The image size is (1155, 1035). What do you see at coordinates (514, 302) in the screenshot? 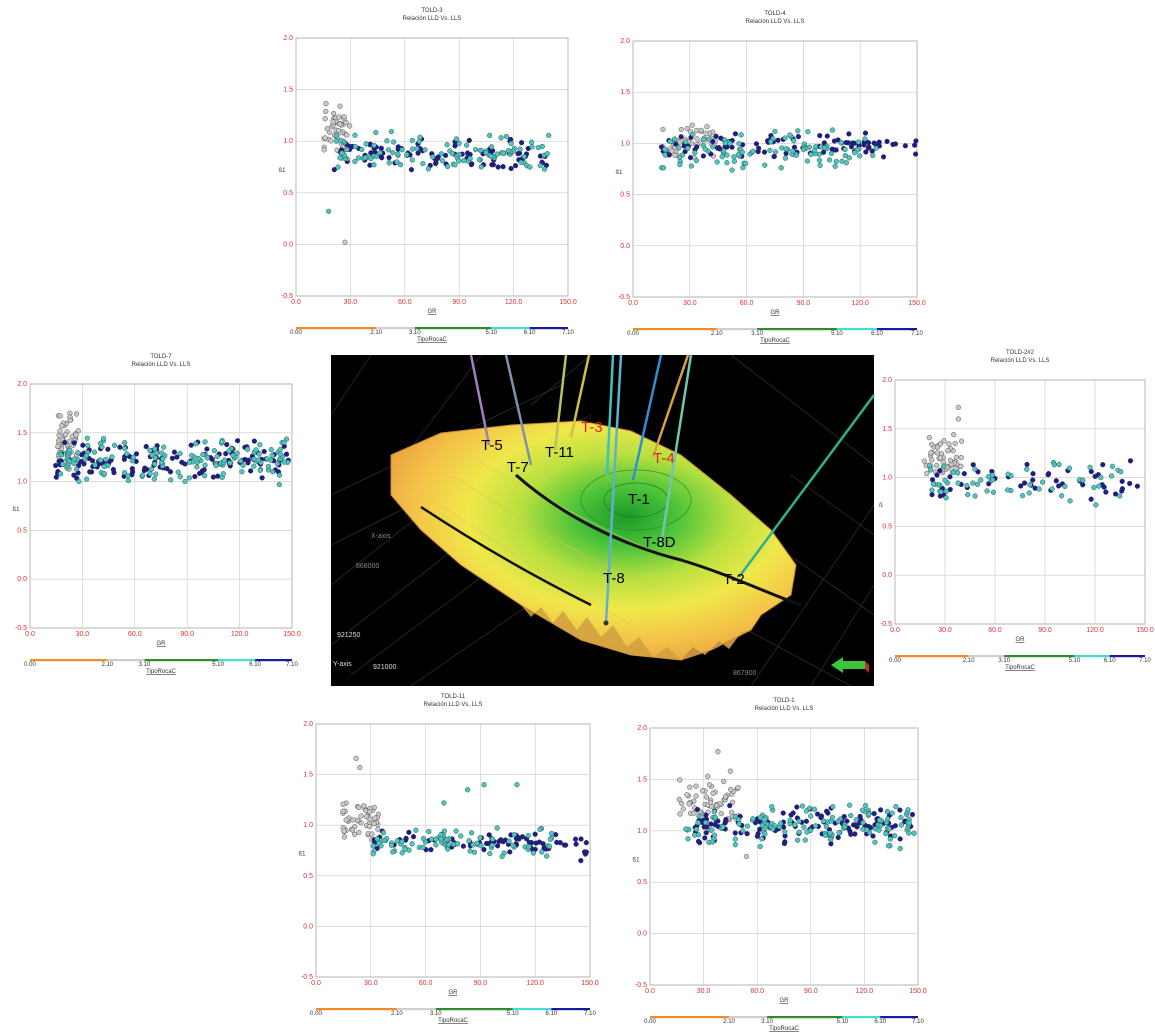
I see `x-tick-label: 120.0` at bounding box center [514, 302].